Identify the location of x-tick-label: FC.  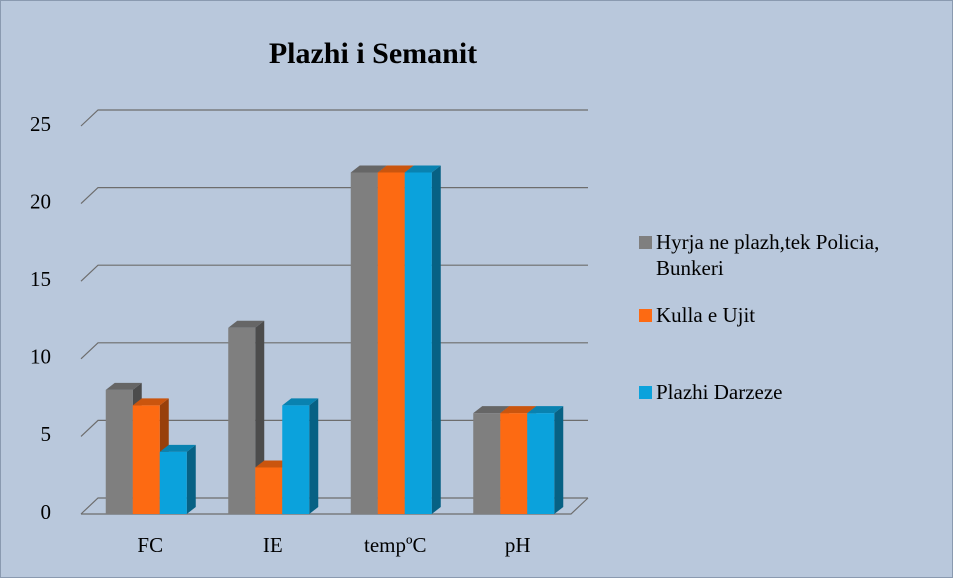
(150, 545).